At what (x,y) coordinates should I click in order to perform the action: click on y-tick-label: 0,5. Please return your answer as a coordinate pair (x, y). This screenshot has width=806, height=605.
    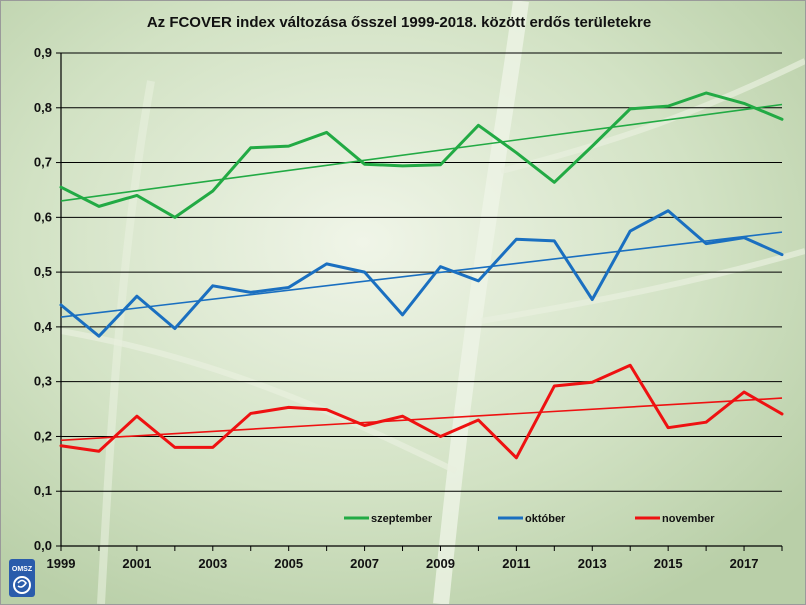
    Looking at the image, I should click on (43, 271).